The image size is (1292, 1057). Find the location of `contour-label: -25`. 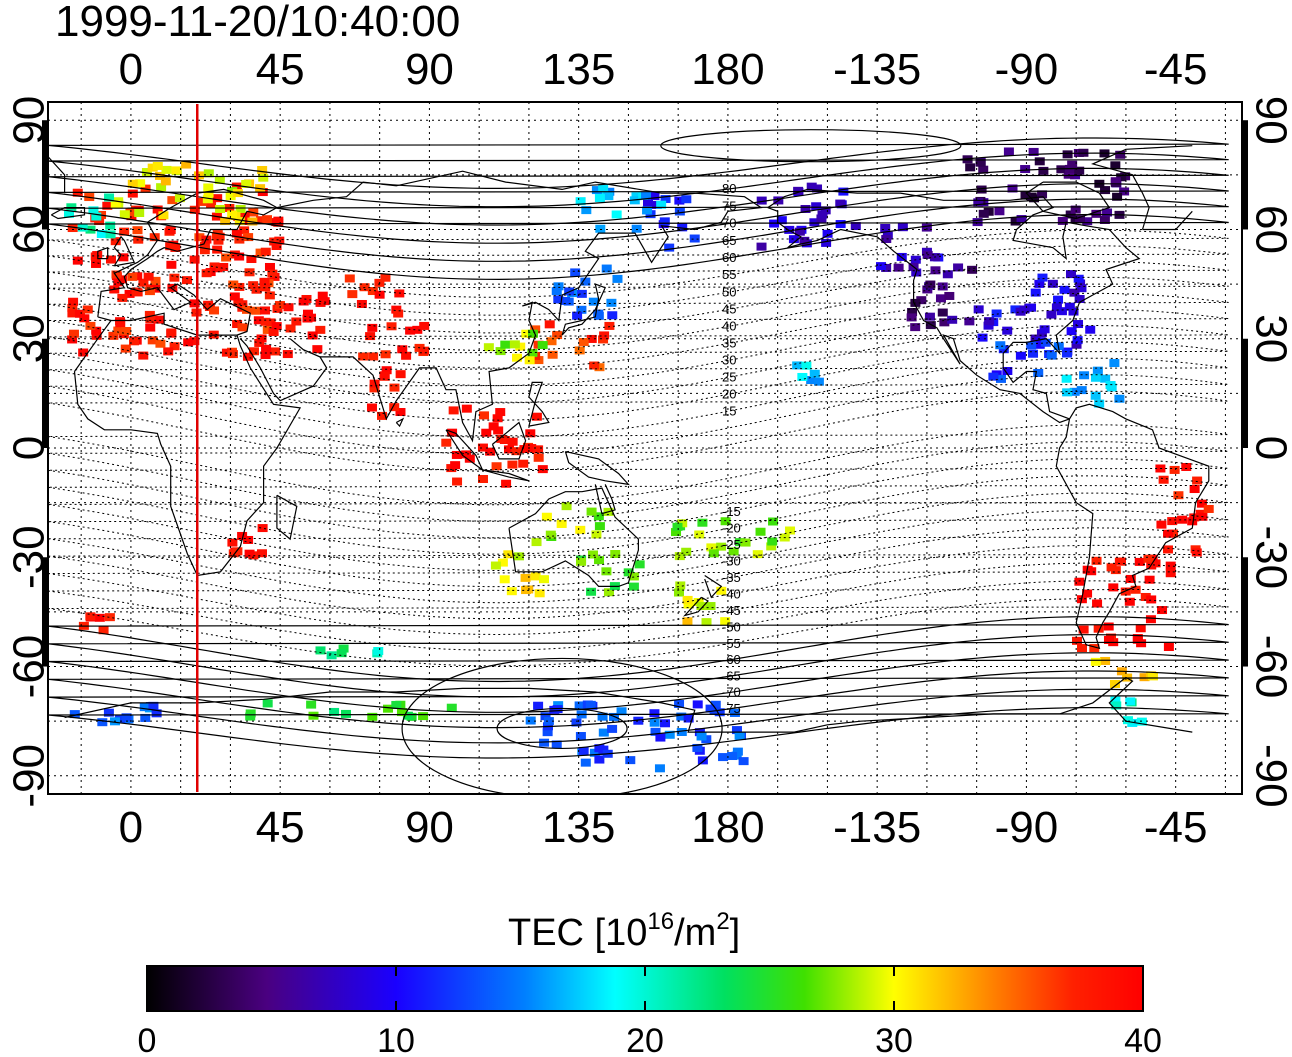

contour-label: -25 is located at coordinates (731, 544).